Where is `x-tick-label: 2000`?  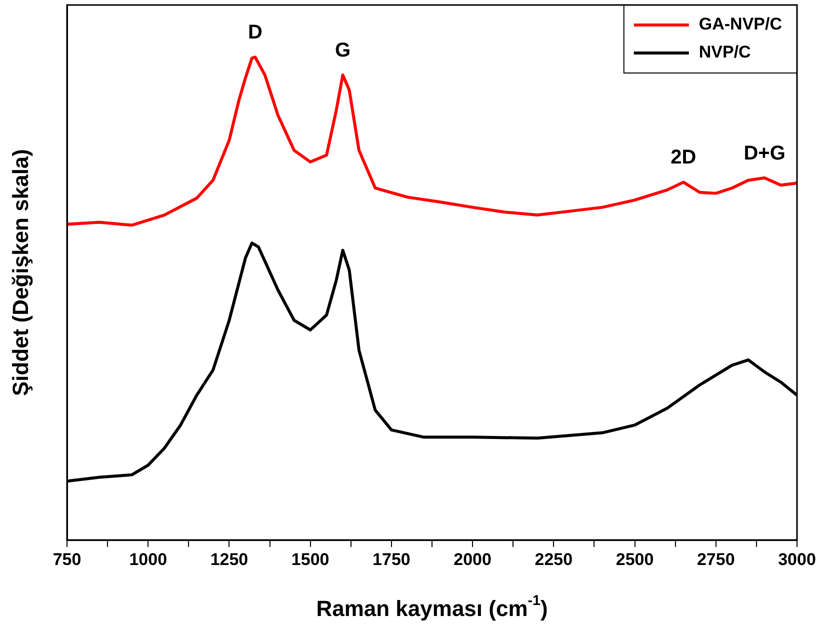
x-tick-label: 2000 is located at coordinates (473, 559).